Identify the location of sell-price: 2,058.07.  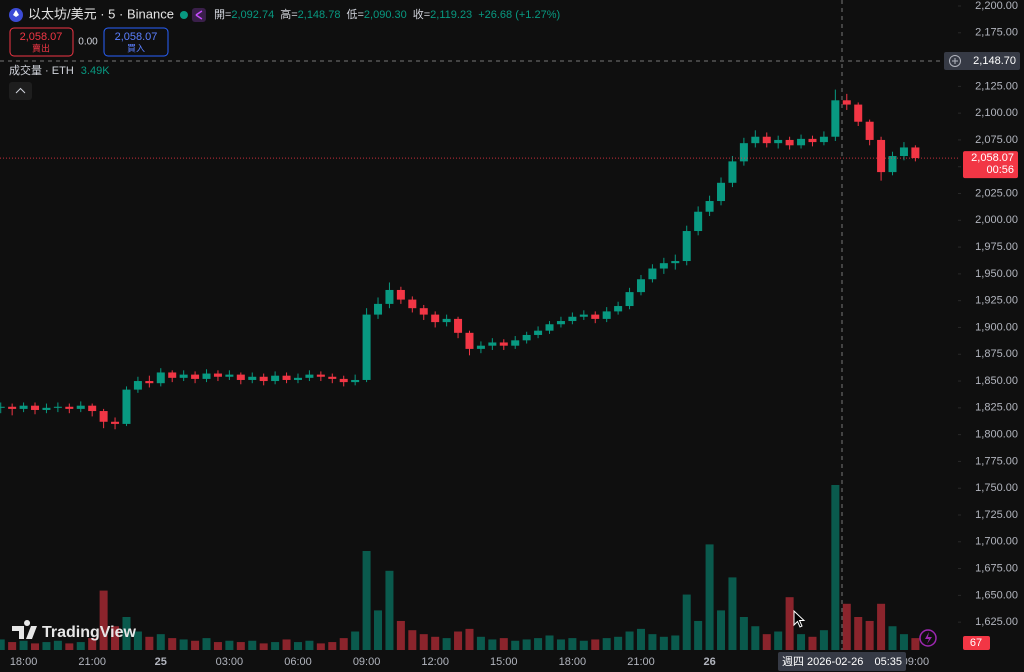
(41, 37).